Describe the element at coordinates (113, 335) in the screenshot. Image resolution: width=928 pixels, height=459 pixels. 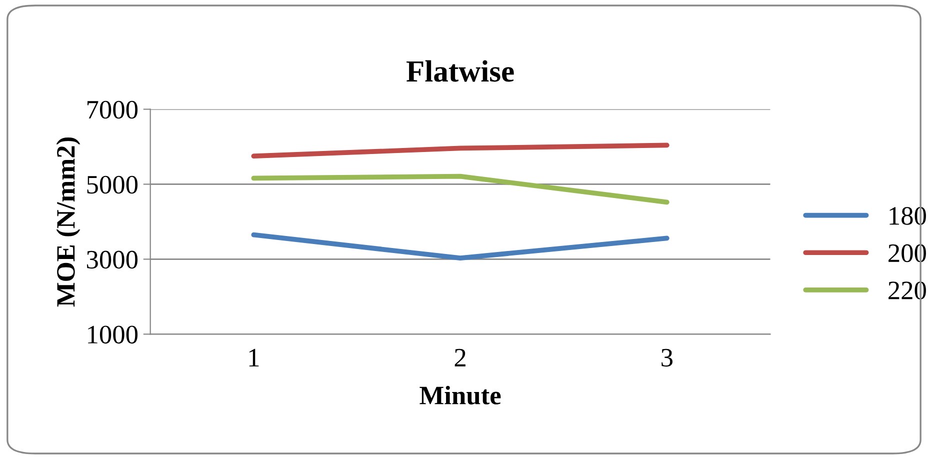
I see `y-tick-label: 1000` at that location.